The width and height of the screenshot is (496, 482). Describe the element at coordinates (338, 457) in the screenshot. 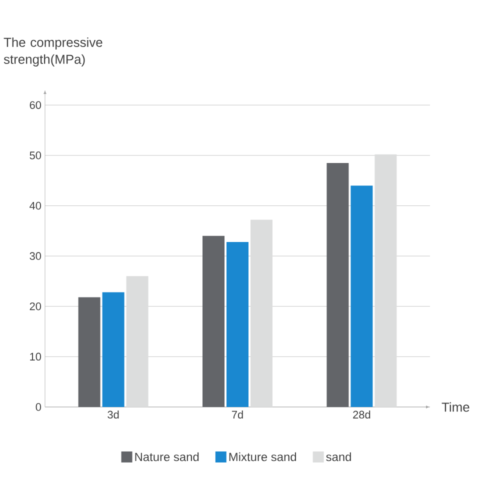

I see `legend-label: sand` at that location.